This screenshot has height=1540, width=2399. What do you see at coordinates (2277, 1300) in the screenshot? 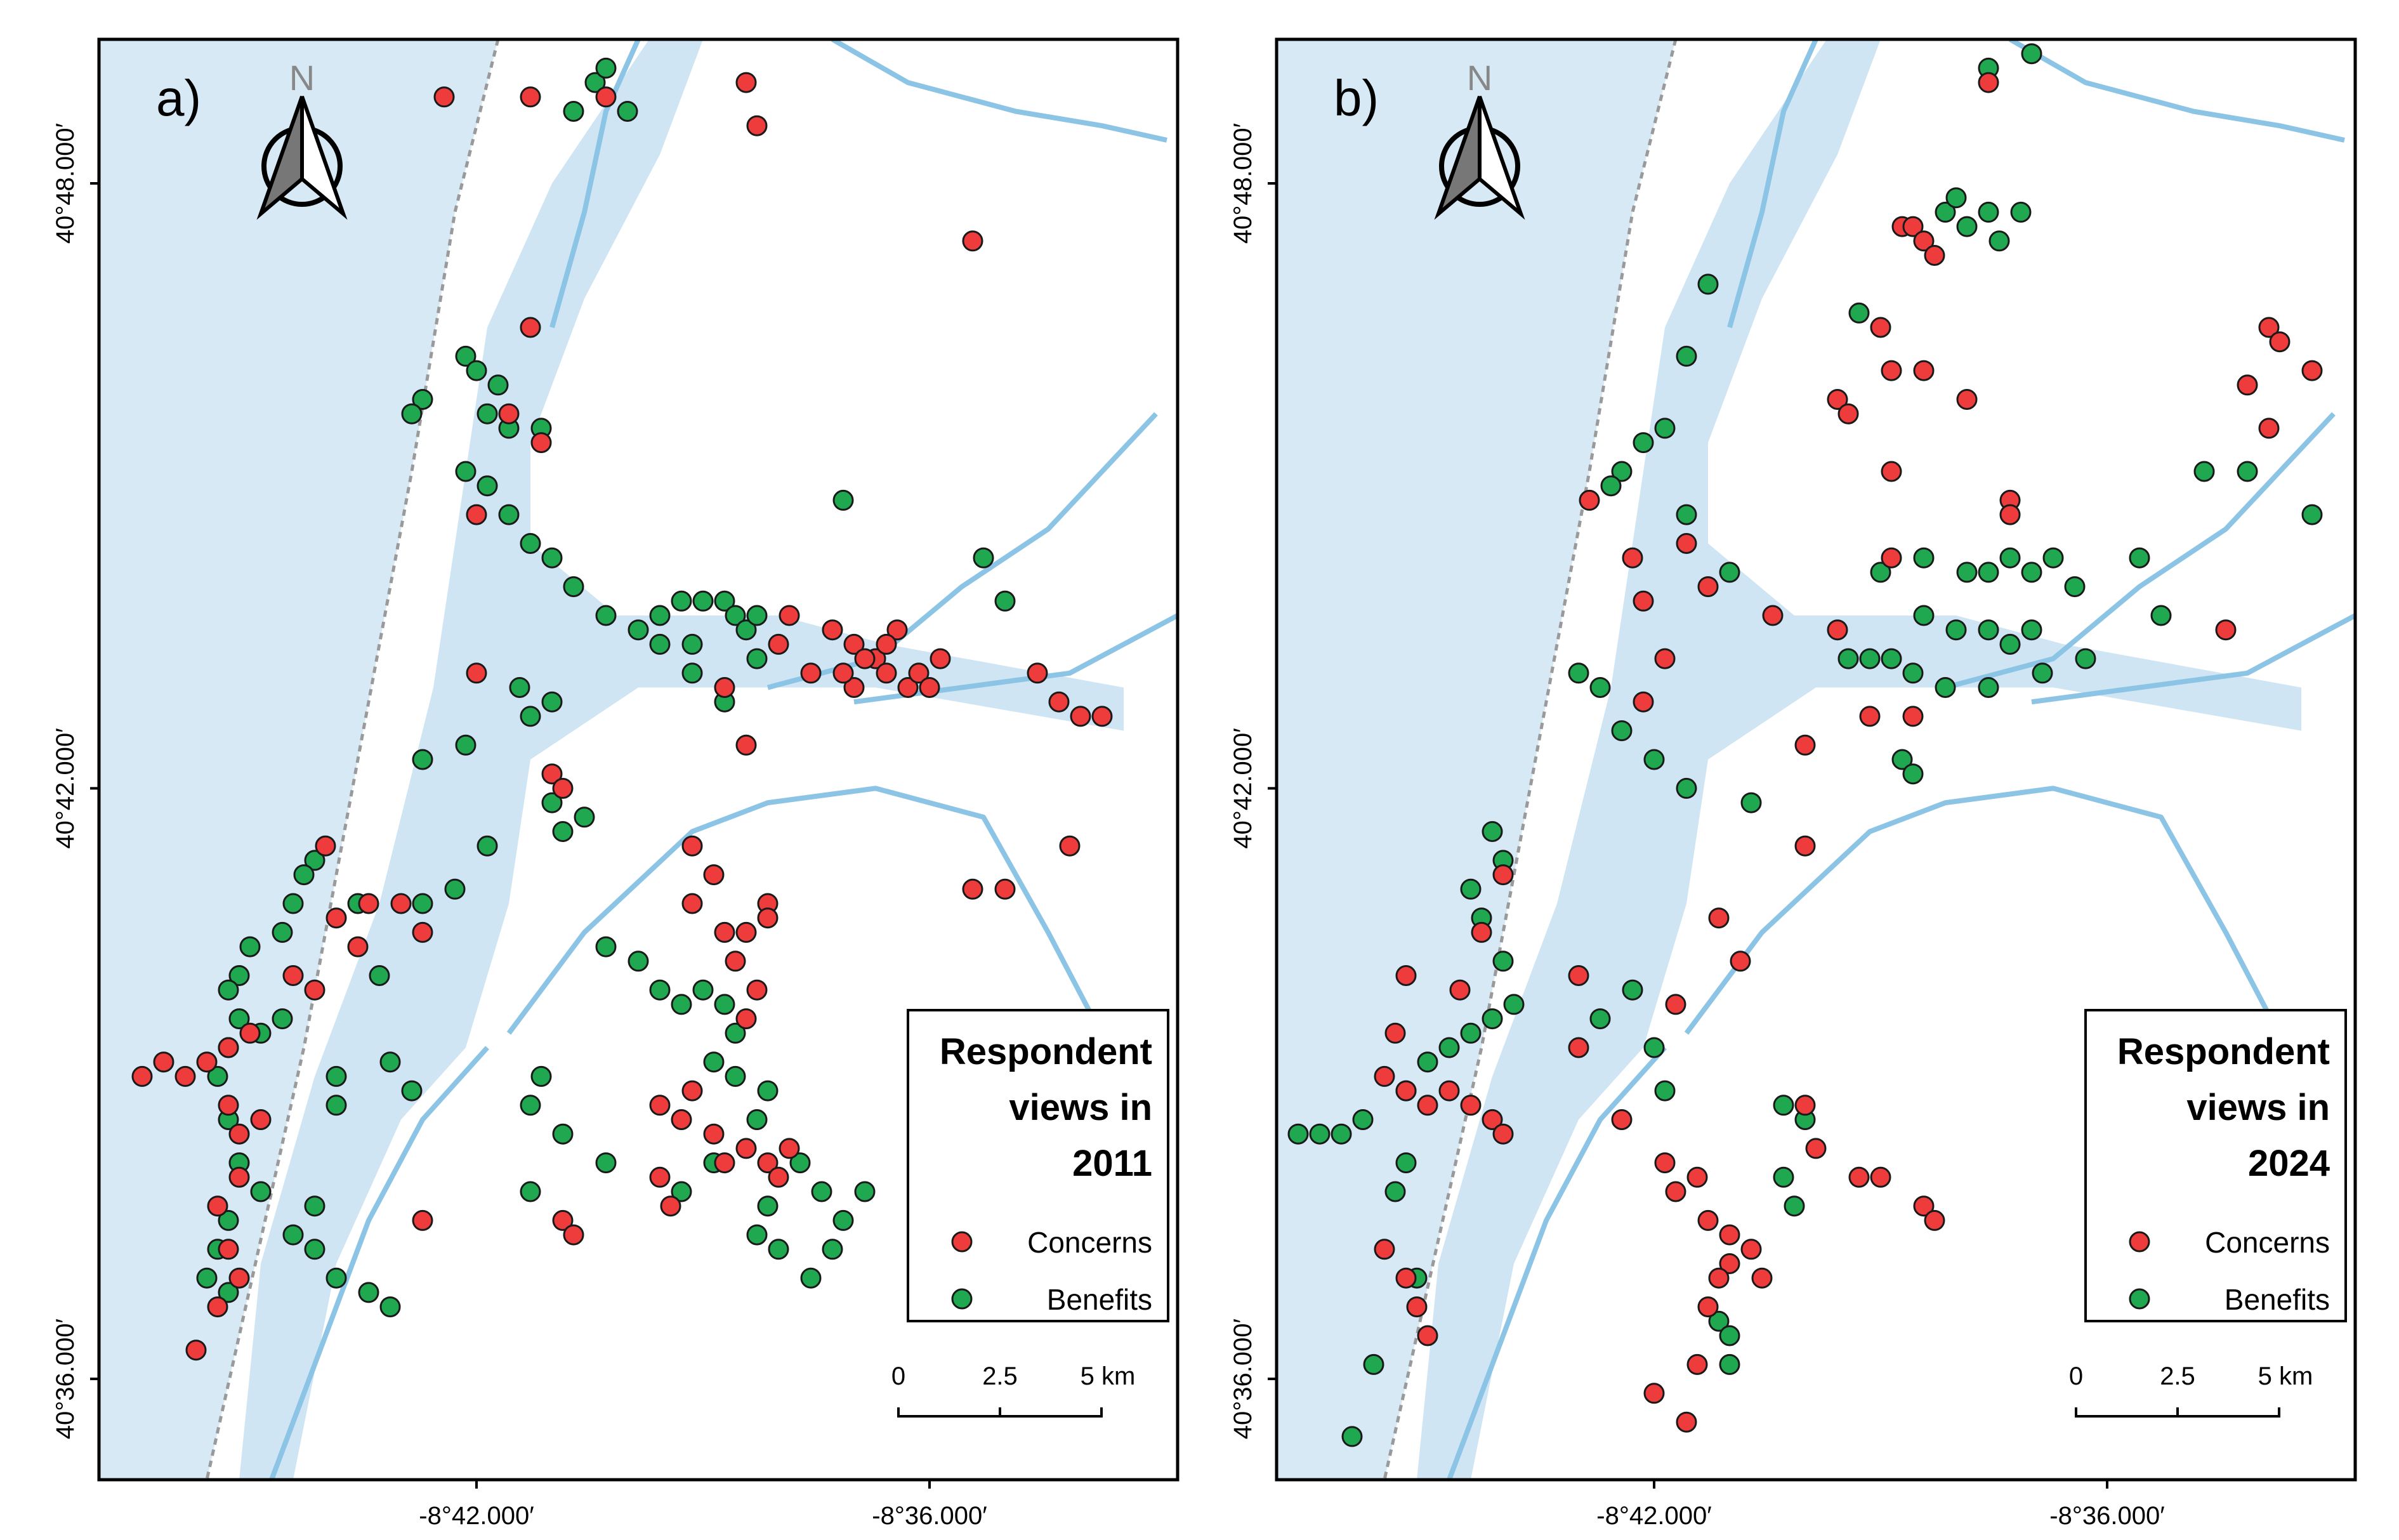
I see `legend-benefits-label: Benefits` at bounding box center [2277, 1300].